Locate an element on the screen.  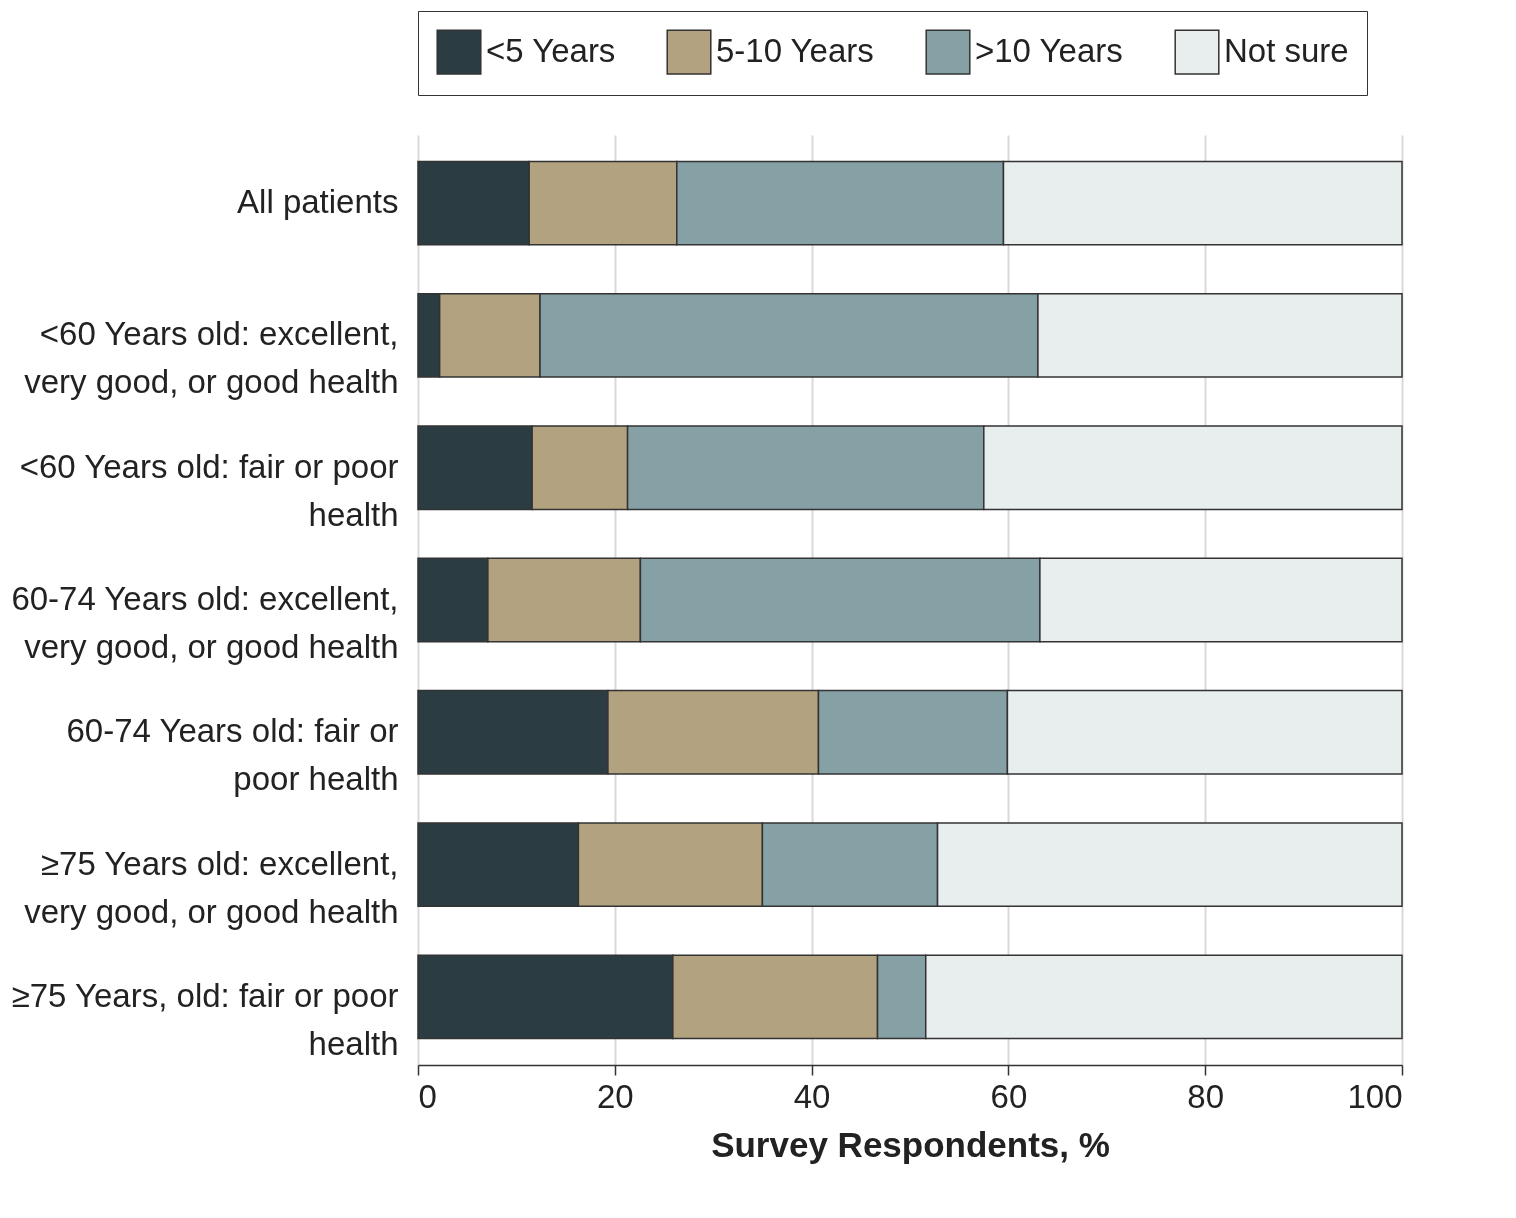
y-tick-label: <60 Years old: fair or poor health is located at coordinates (209, 490).